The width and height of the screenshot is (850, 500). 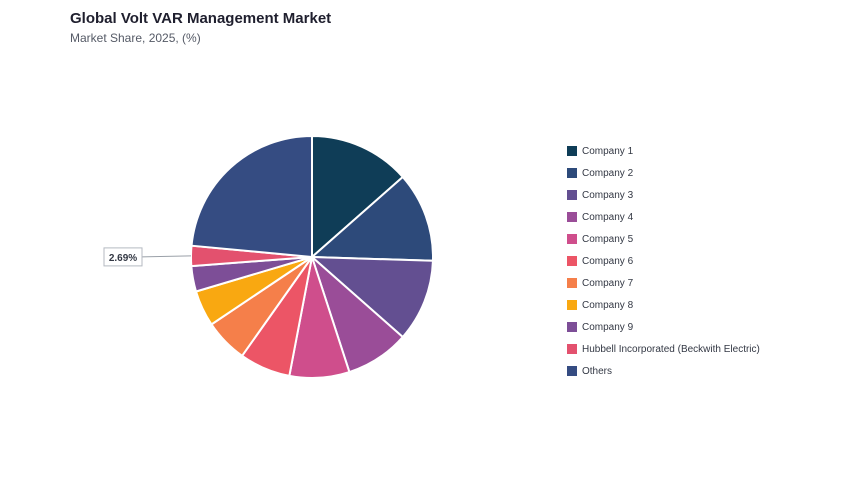 What do you see at coordinates (201, 18) in the screenshot?
I see `chart-title: Global Volt VAR Management Market` at bounding box center [201, 18].